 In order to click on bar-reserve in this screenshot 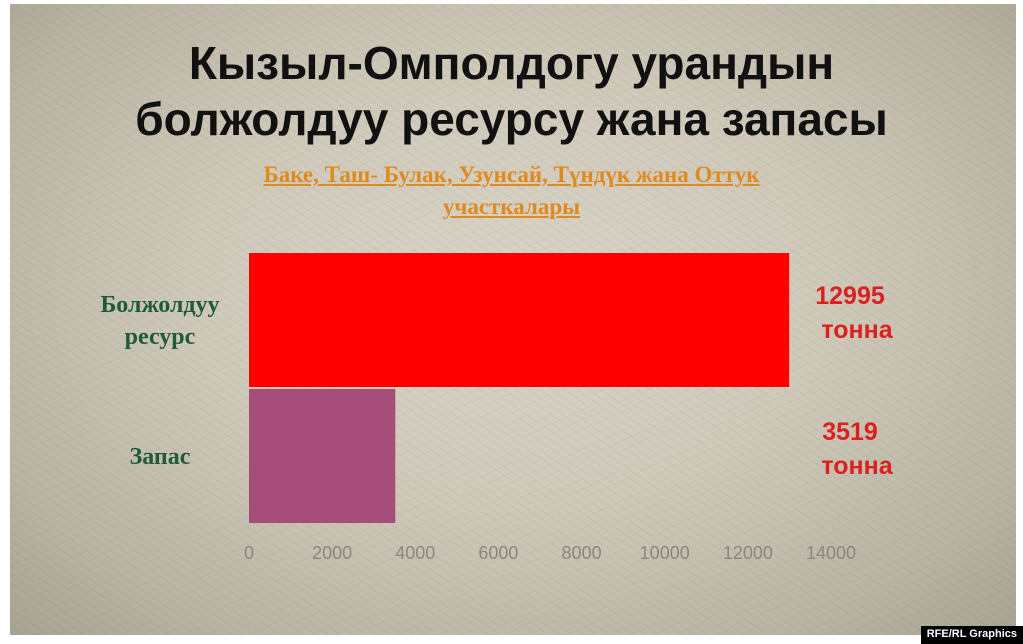, I will do `click(322, 456)`.